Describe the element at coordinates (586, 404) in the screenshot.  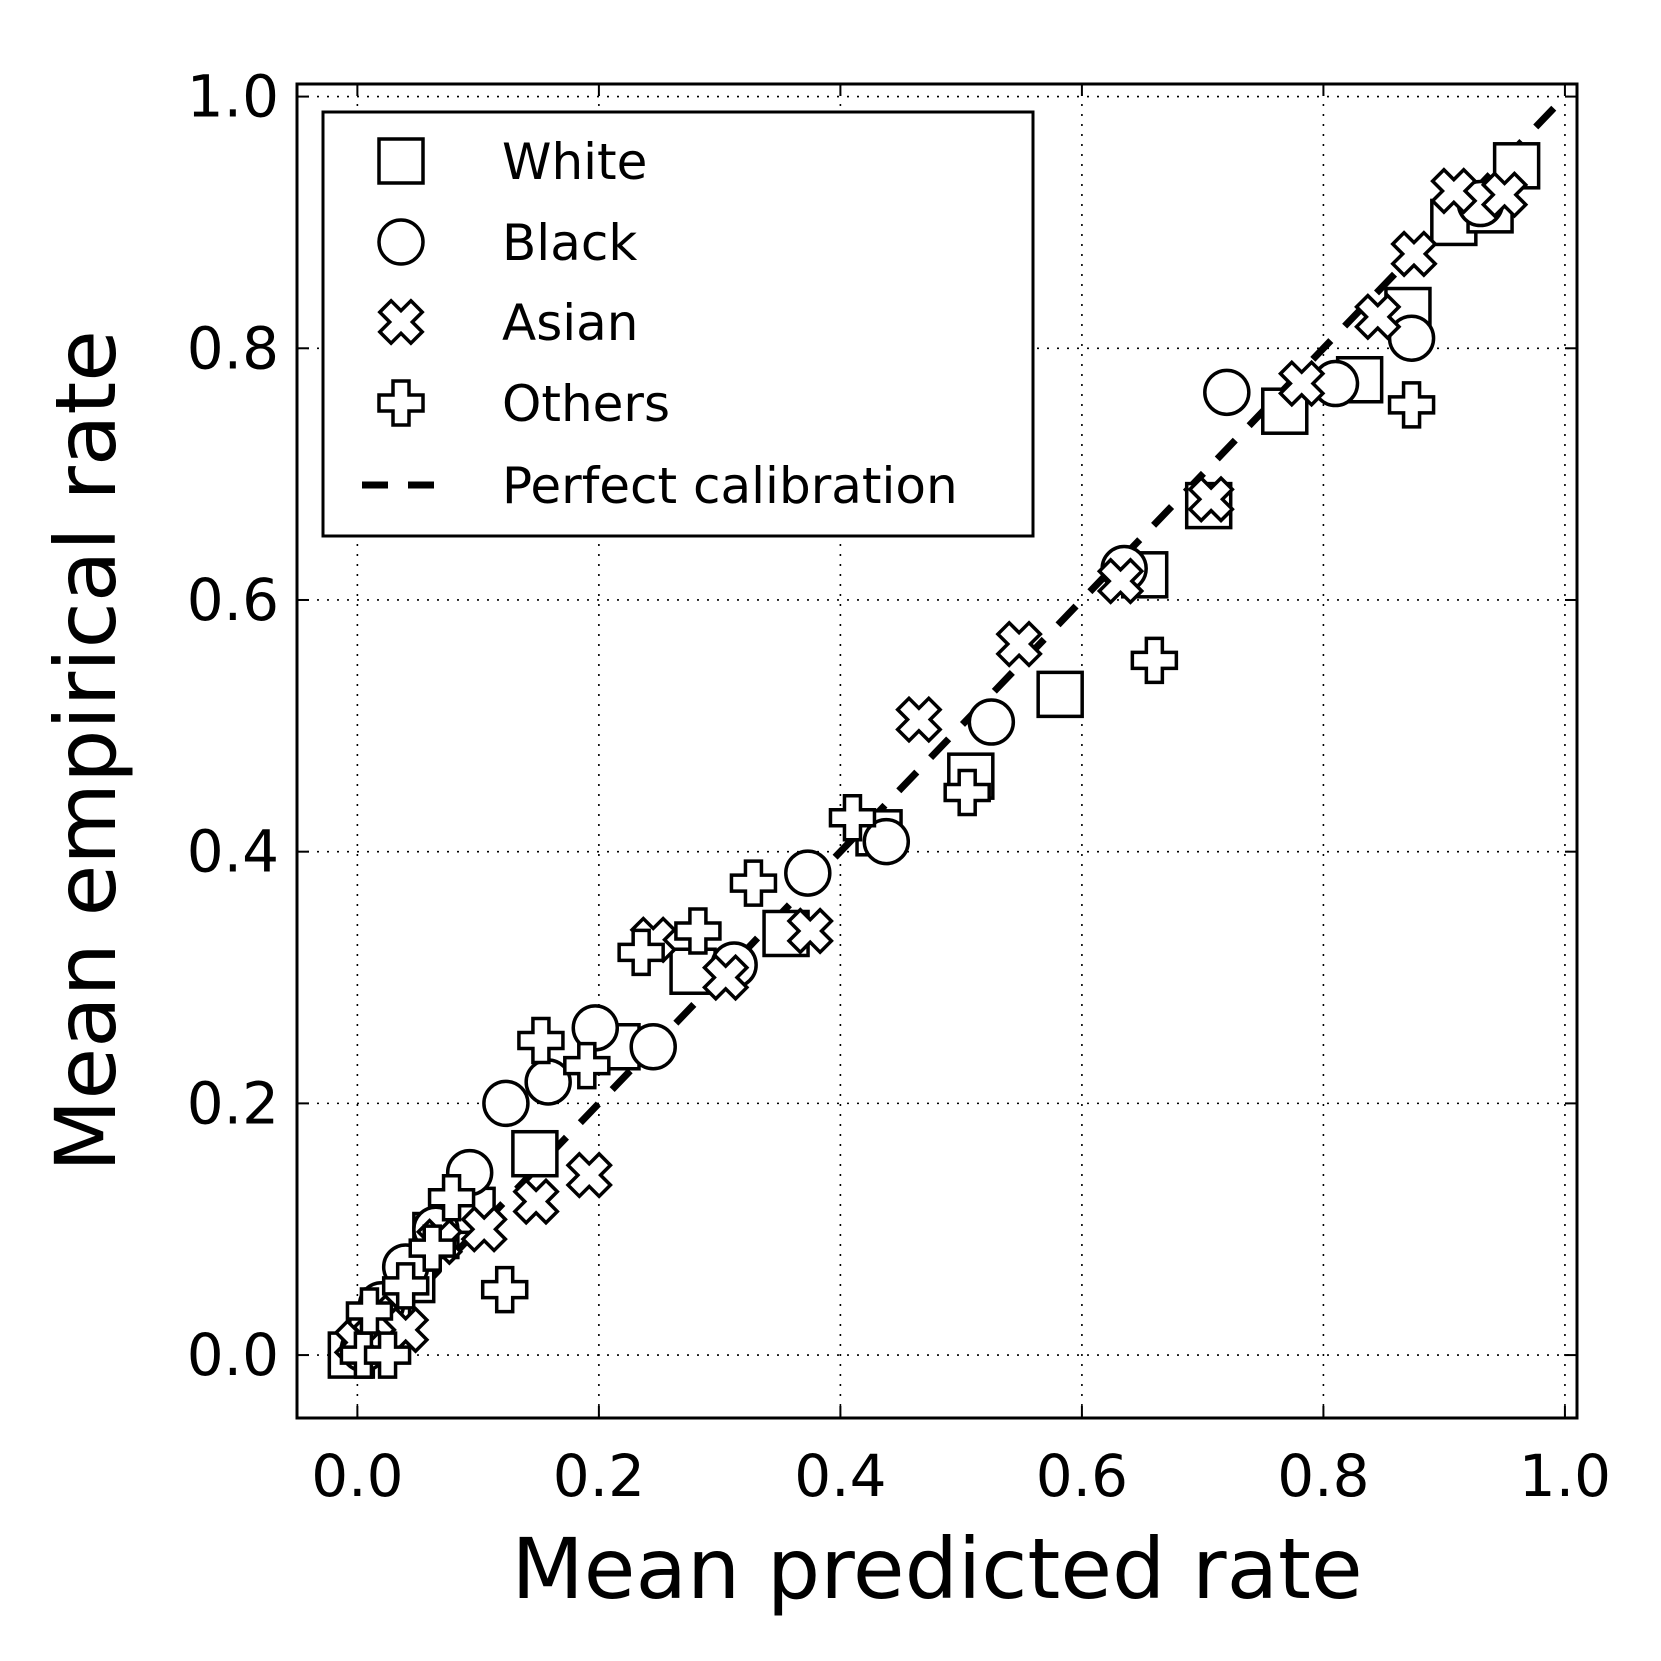
I see `legend-label-others: Others` at that location.